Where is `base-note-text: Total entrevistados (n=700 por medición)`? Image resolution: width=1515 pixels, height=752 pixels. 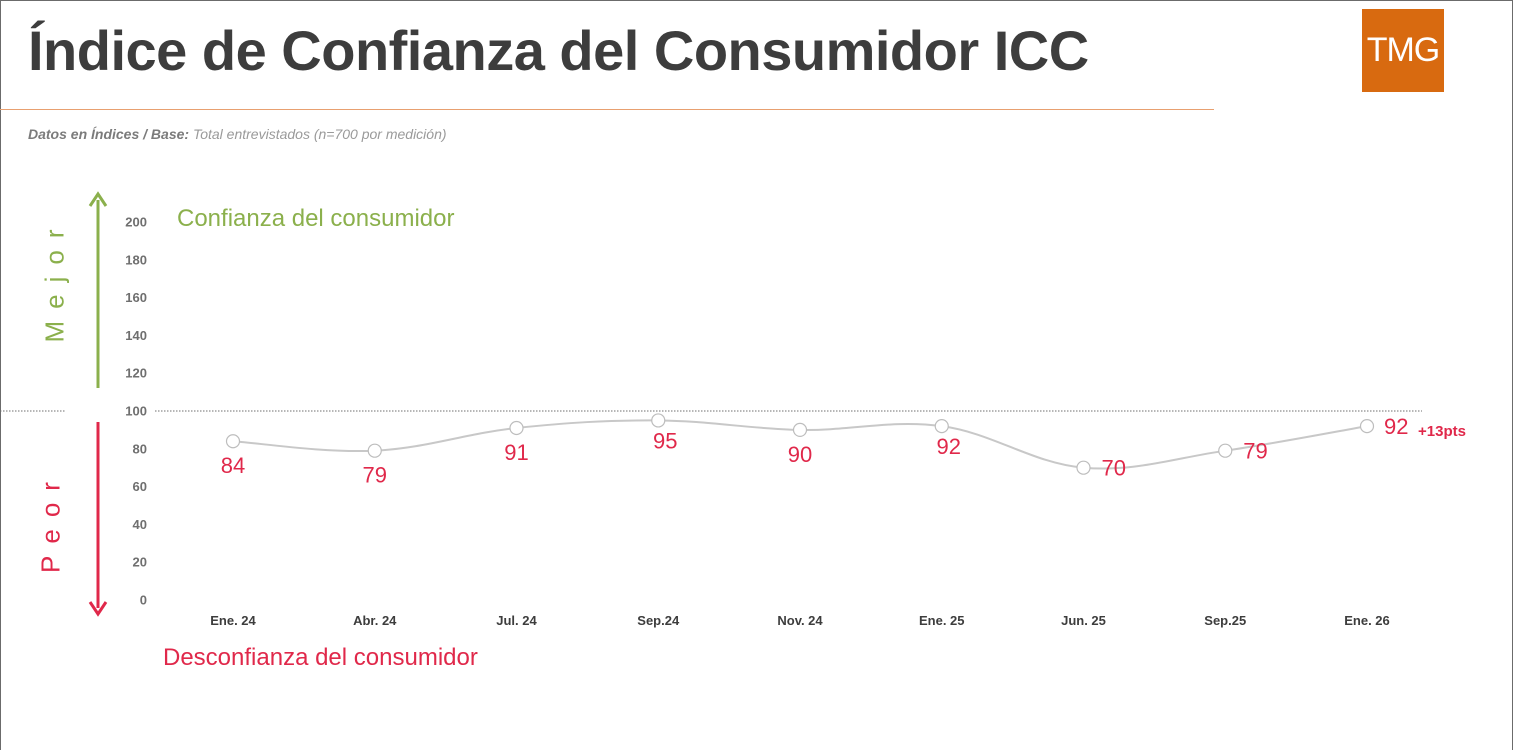
base-note-text: Total entrevistados (n=700 por medición) is located at coordinates (318, 134).